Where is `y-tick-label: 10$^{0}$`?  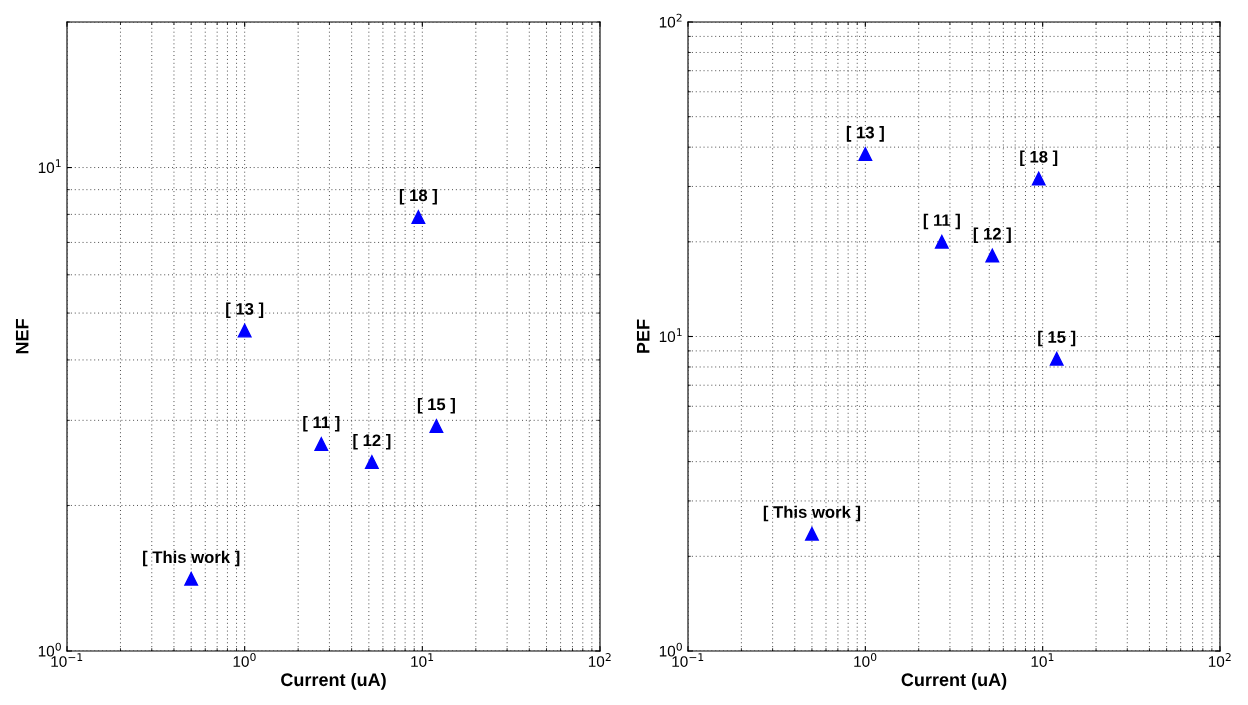 y-tick-label: 10$^{0}$ is located at coordinates (670, 649).